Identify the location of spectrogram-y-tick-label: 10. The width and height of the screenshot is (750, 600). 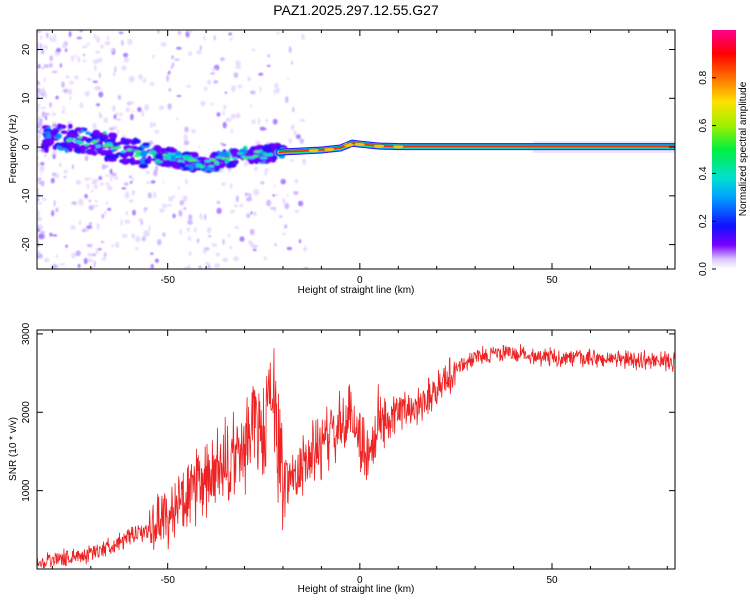
(26, 98).